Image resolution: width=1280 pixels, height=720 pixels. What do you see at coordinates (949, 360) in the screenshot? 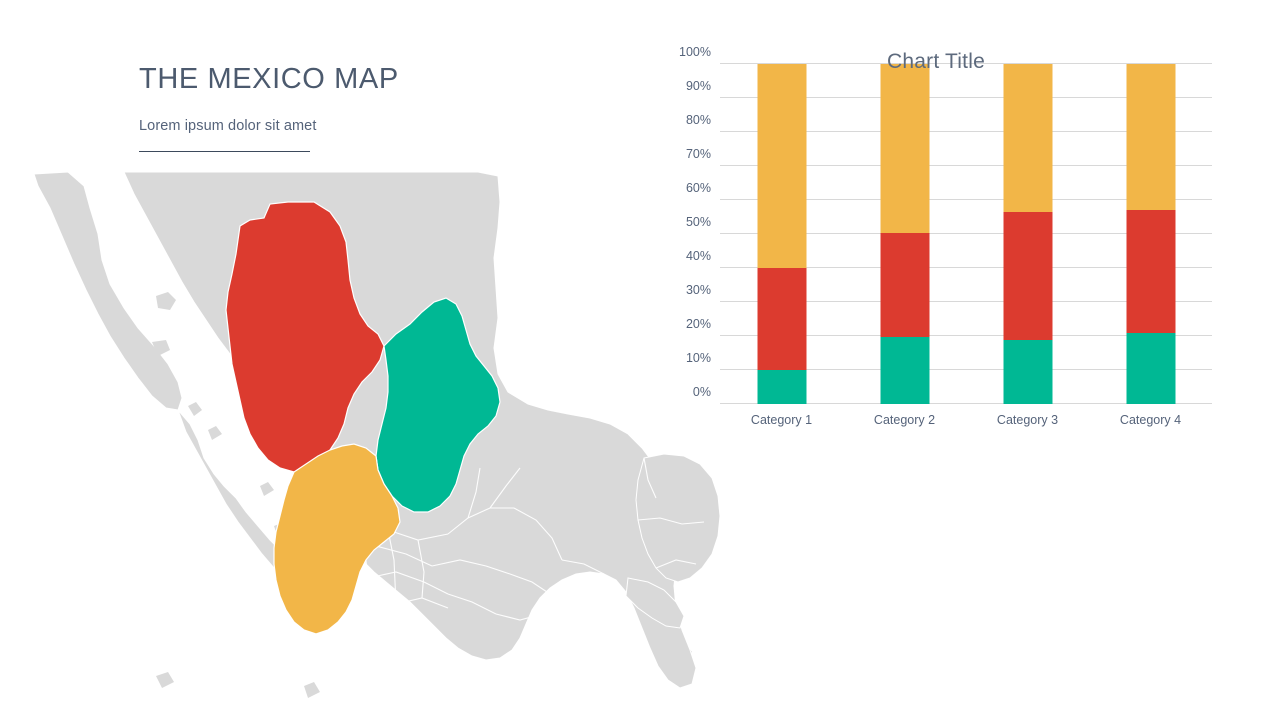
I see `gridline: 10%` at bounding box center [949, 360].